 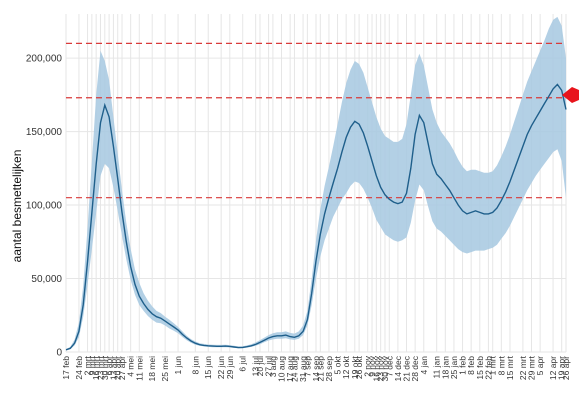 I want to click on x-tick-label: 6 jul, so click(x=243, y=364).